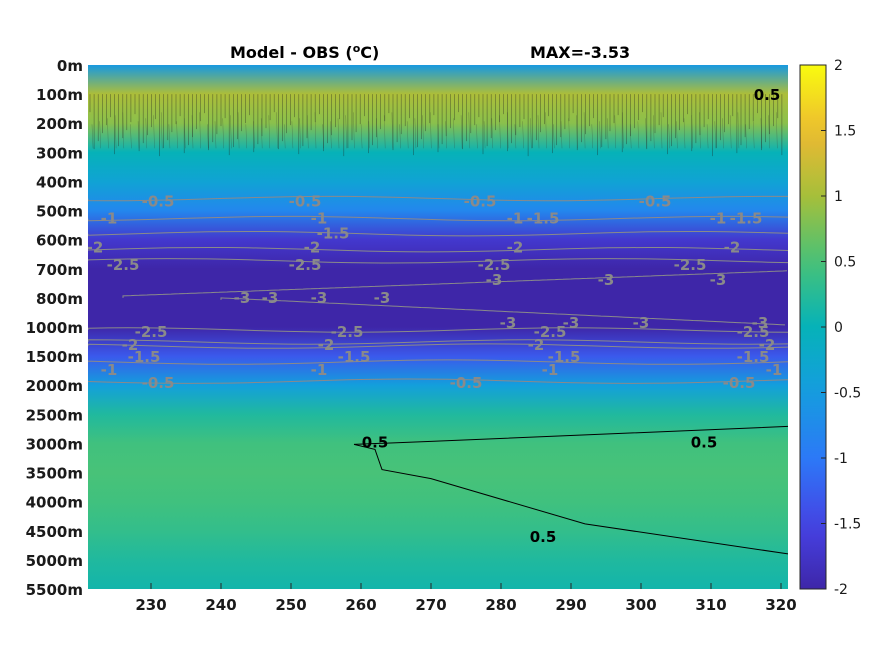  I want to click on x-tick-label: 270, so click(430, 605).